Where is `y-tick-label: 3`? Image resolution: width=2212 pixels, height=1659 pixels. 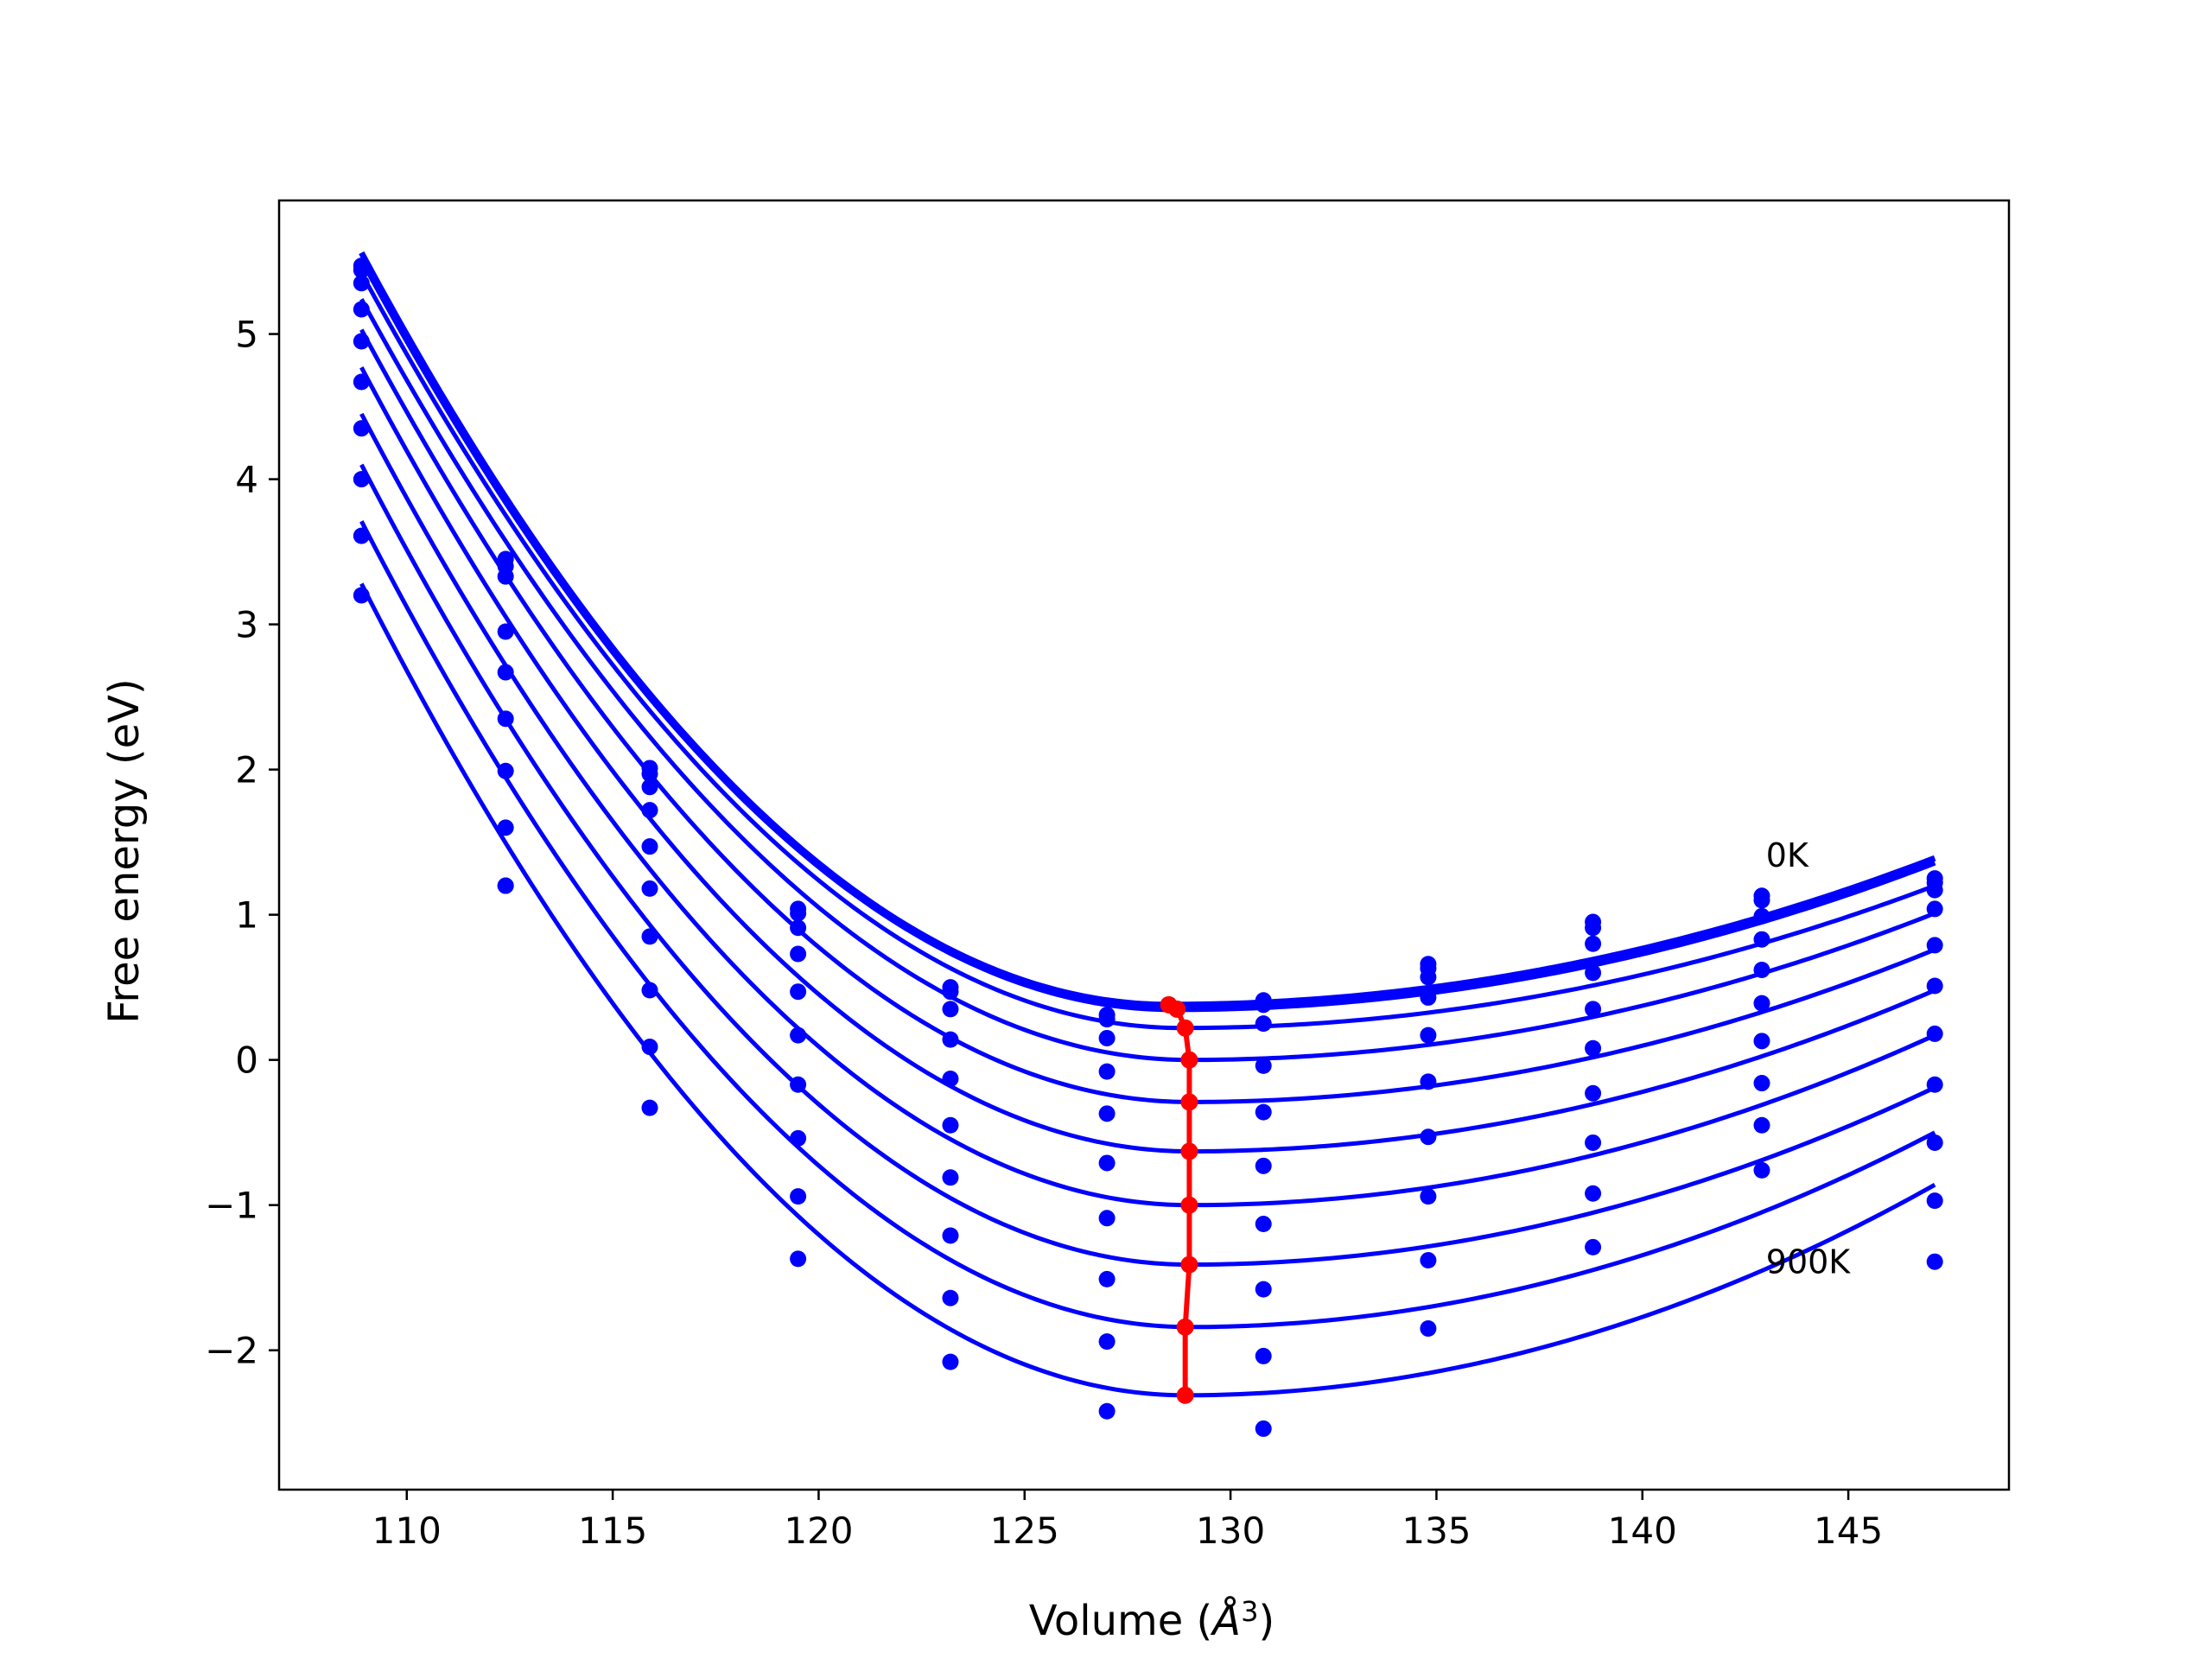
y-tick-label: 3 is located at coordinates (246, 625).